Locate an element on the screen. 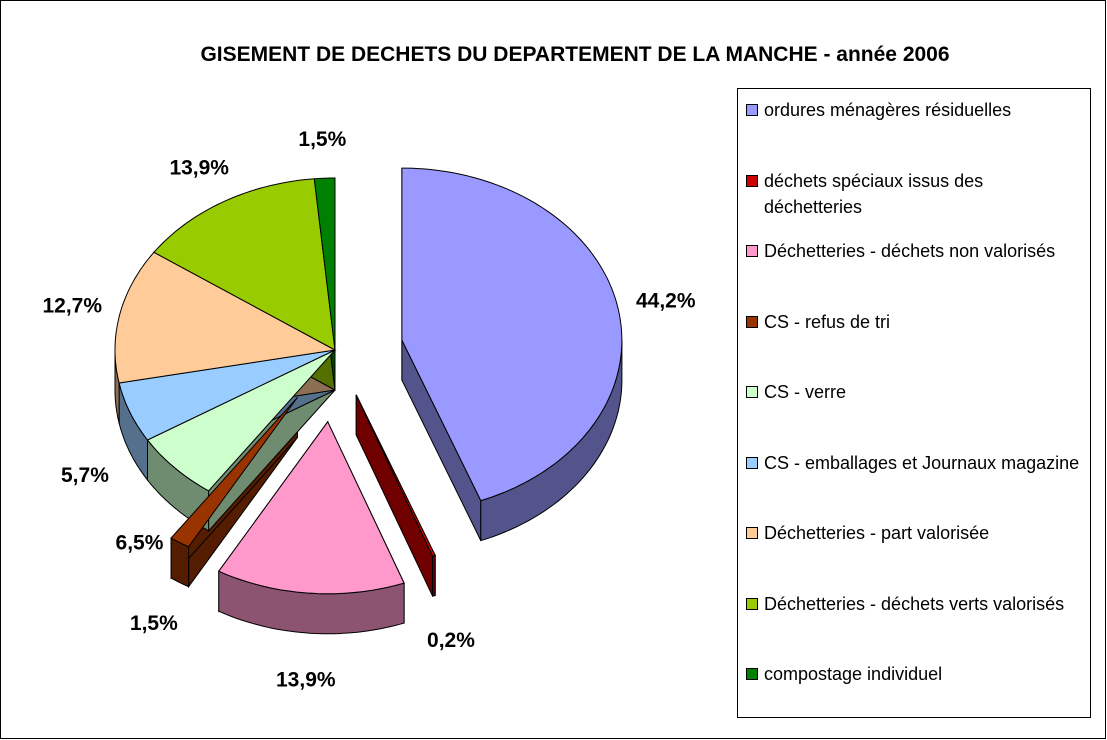 This screenshot has height=740, width=1107. data-label: 6,5% is located at coordinates (140, 542).